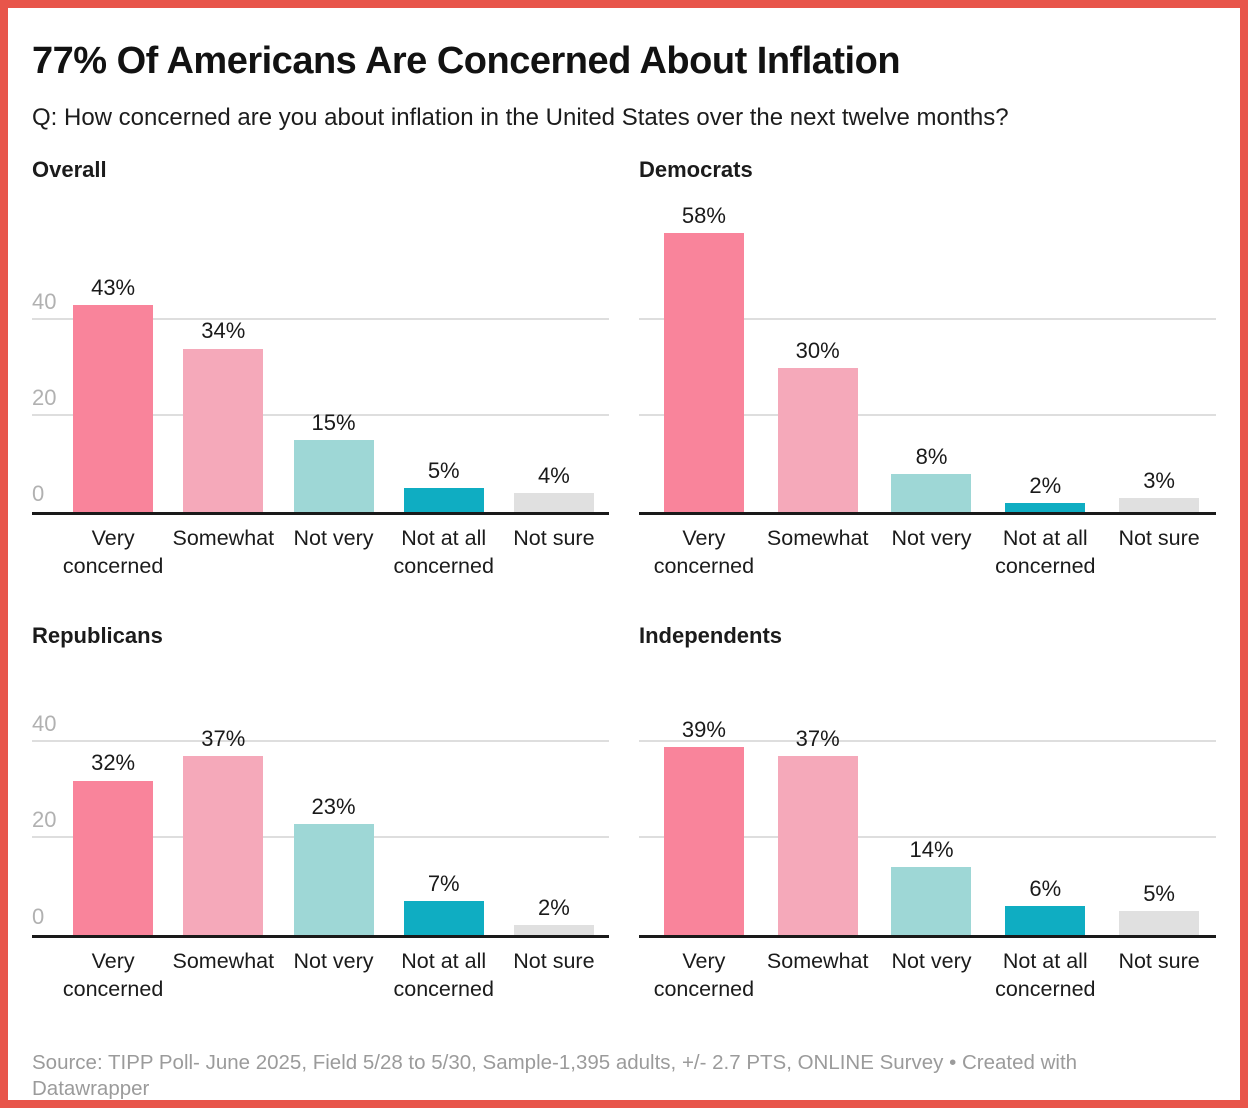 The width and height of the screenshot is (1248, 1108). I want to click on value-label: 8%, so click(931, 456).